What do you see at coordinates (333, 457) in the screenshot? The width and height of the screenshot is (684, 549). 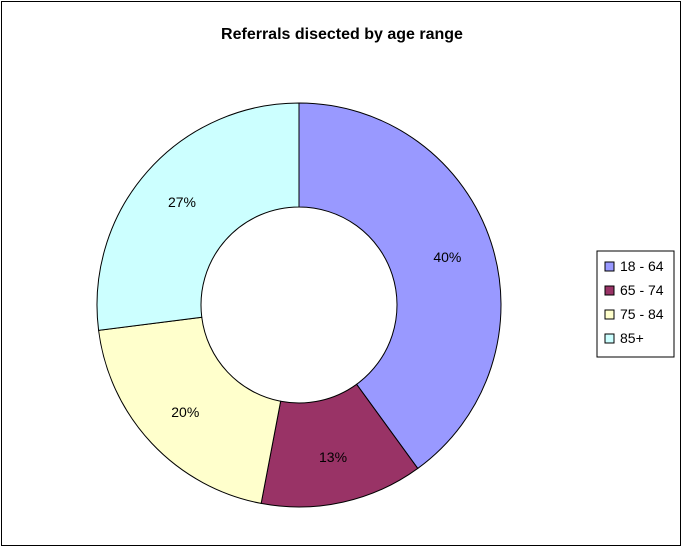 I see `percent-label: 13%` at bounding box center [333, 457].